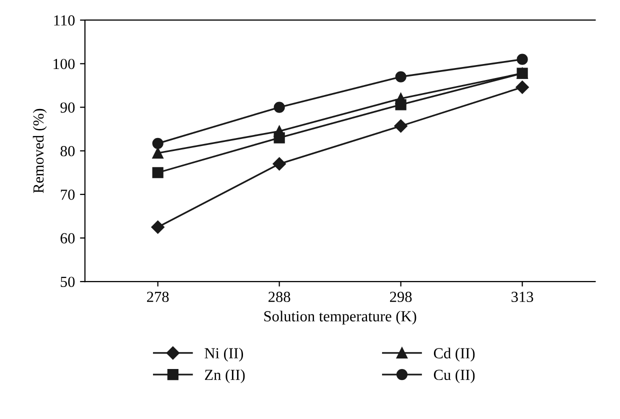 Image resolution: width=620 pixels, height=419 pixels. What do you see at coordinates (523, 297) in the screenshot?
I see `x-tick-label: 313` at bounding box center [523, 297].